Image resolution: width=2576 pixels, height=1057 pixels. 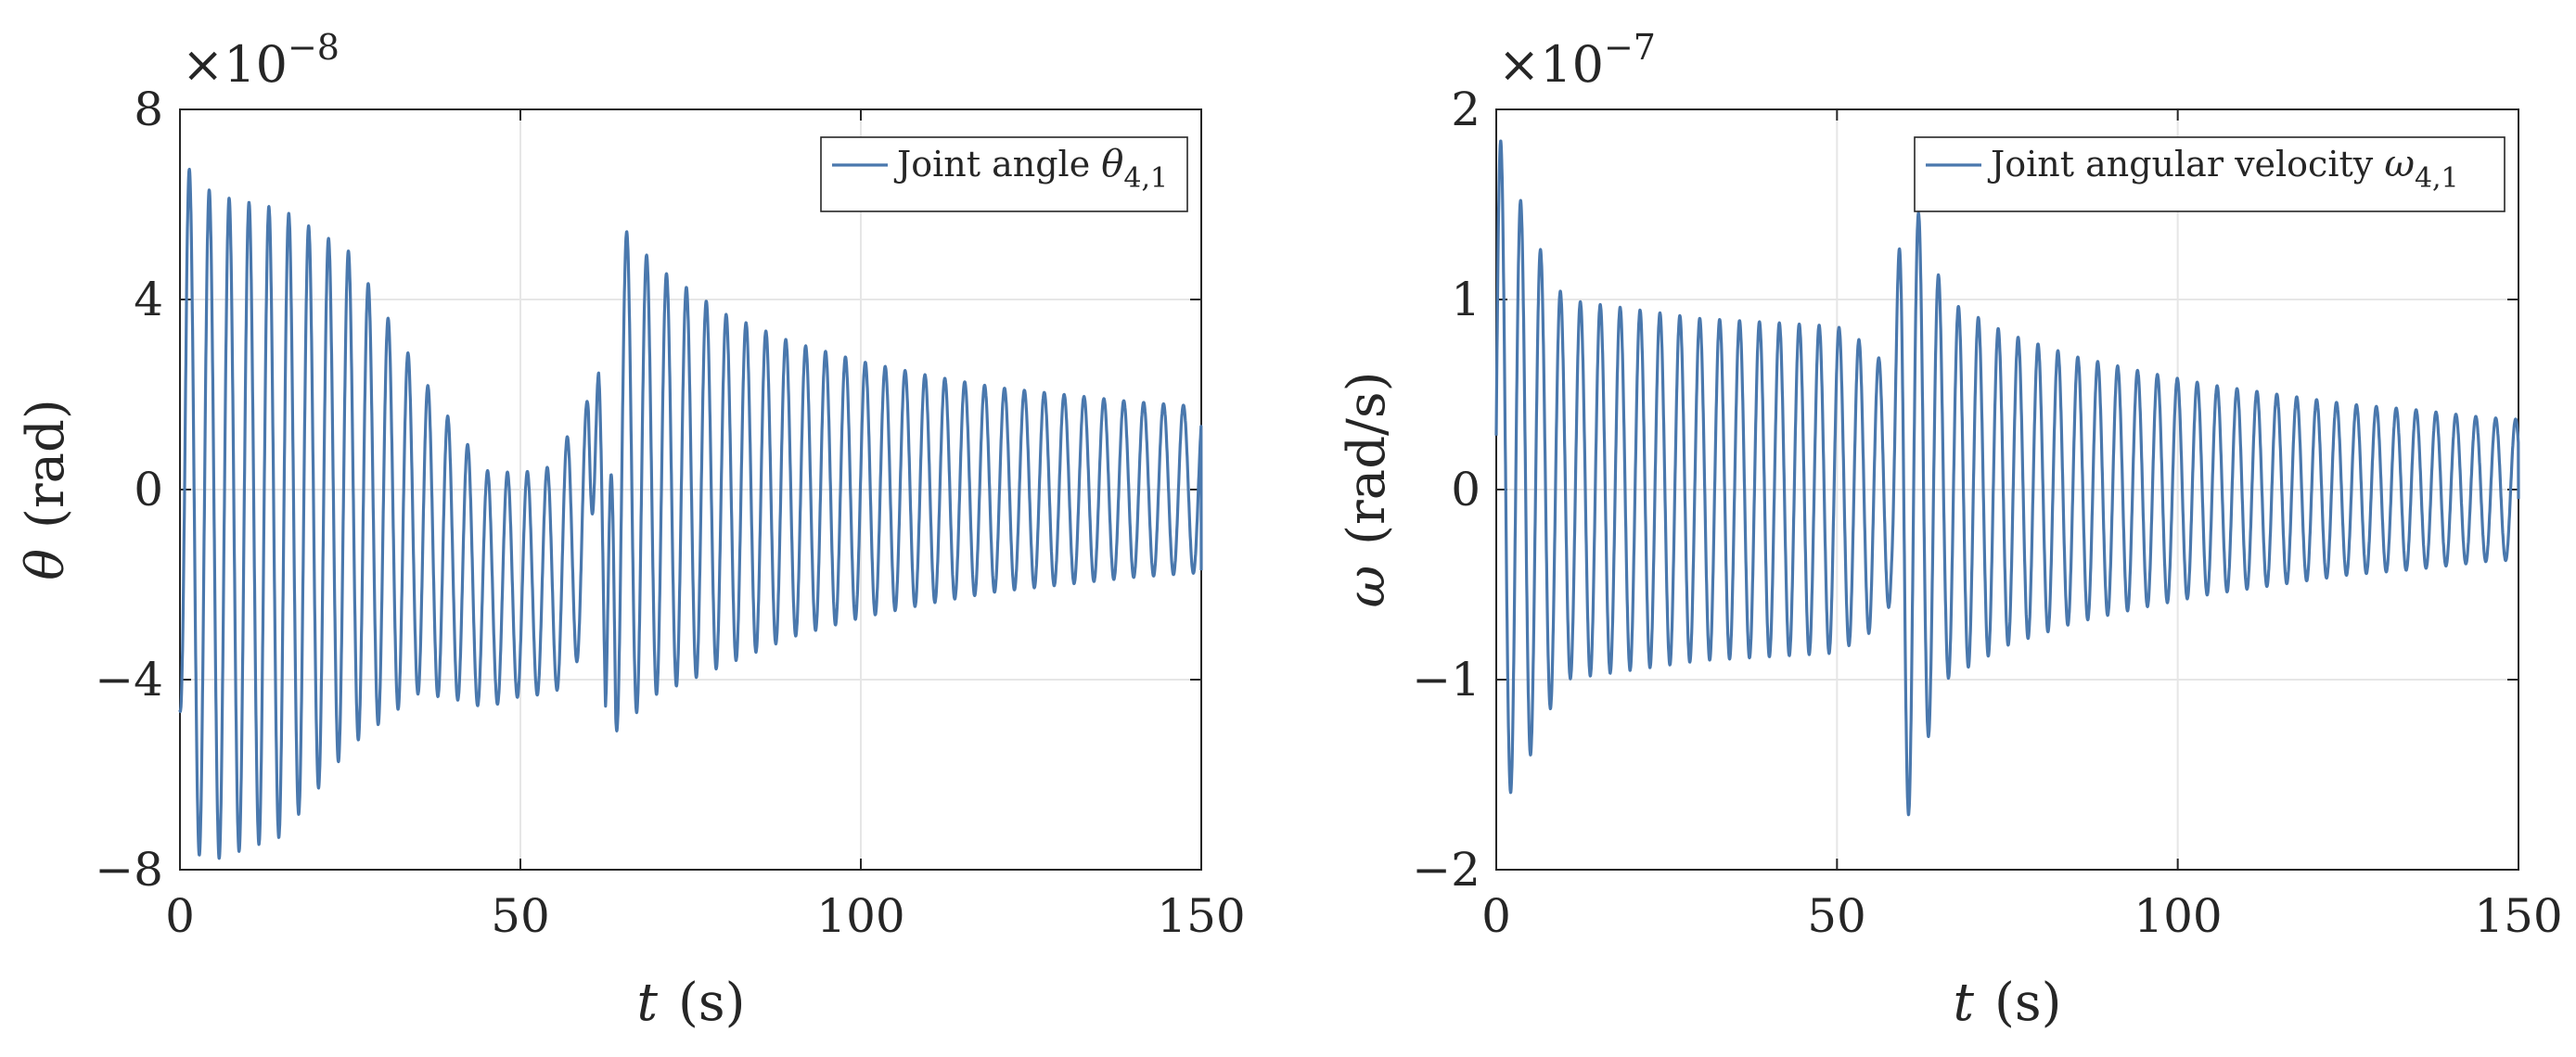 What do you see at coordinates (46, 489) in the screenshot?
I see `y-axis-label: θ(rad)` at bounding box center [46, 489].